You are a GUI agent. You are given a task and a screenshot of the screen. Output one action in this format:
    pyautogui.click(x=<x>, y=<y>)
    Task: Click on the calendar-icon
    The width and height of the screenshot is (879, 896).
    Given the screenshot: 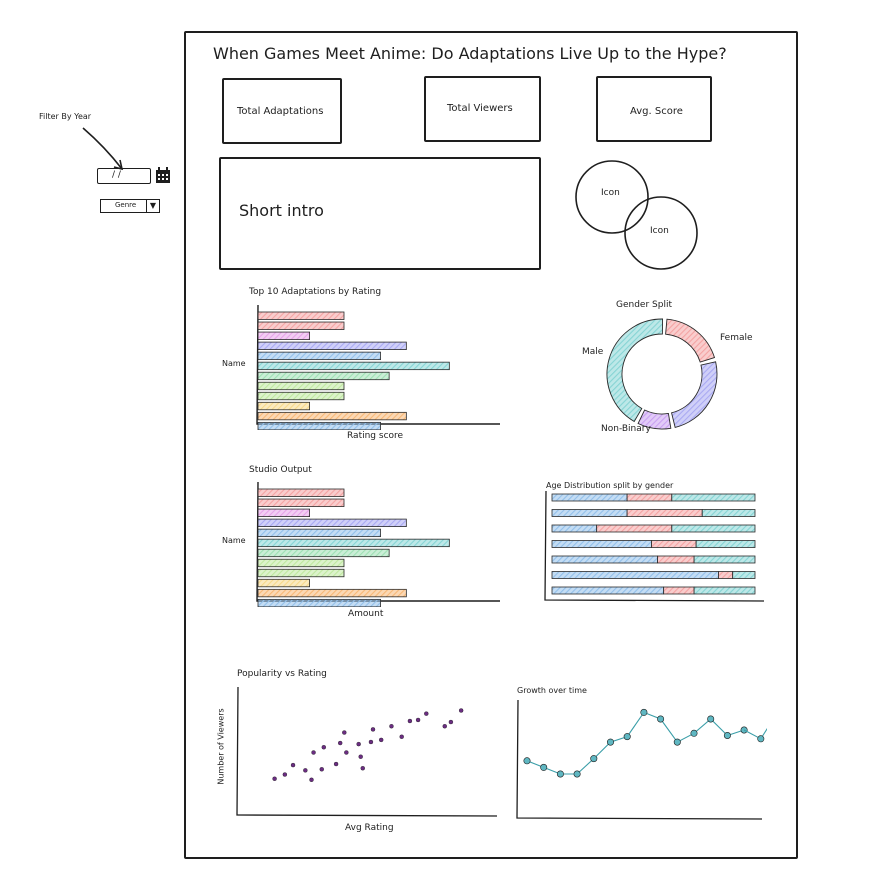 What is the action you would take?
    pyautogui.click(x=163, y=175)
    